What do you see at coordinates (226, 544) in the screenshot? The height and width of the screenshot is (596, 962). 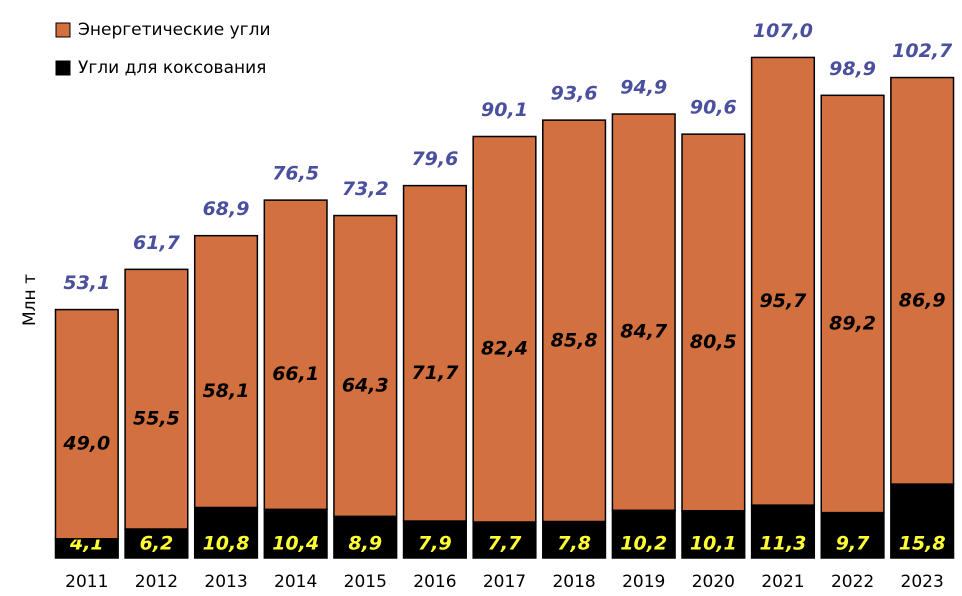 I see `data-label: 10,8` at bounding box center [226, 544].